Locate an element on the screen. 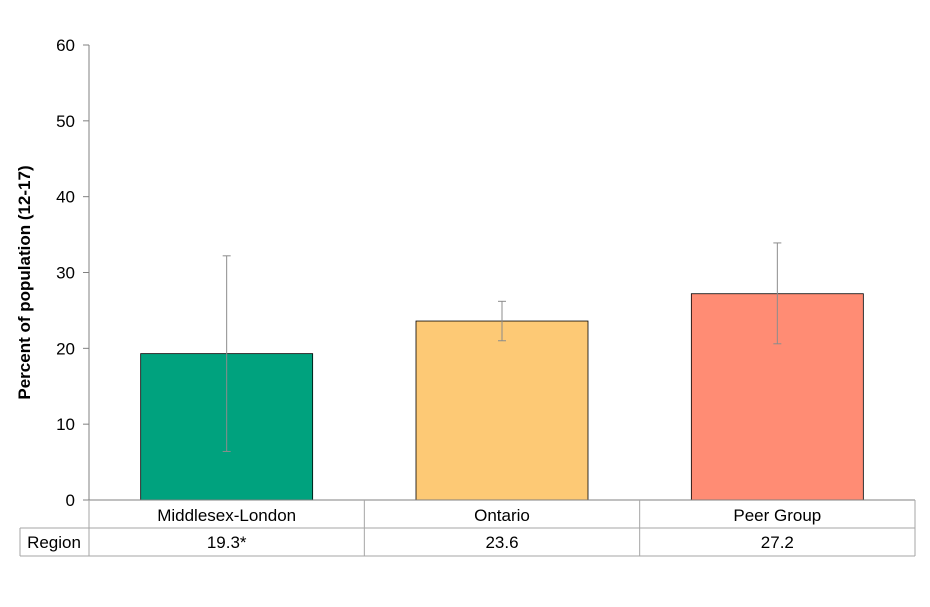  y-tick-label: 40 is located at coordinates (65, 197).